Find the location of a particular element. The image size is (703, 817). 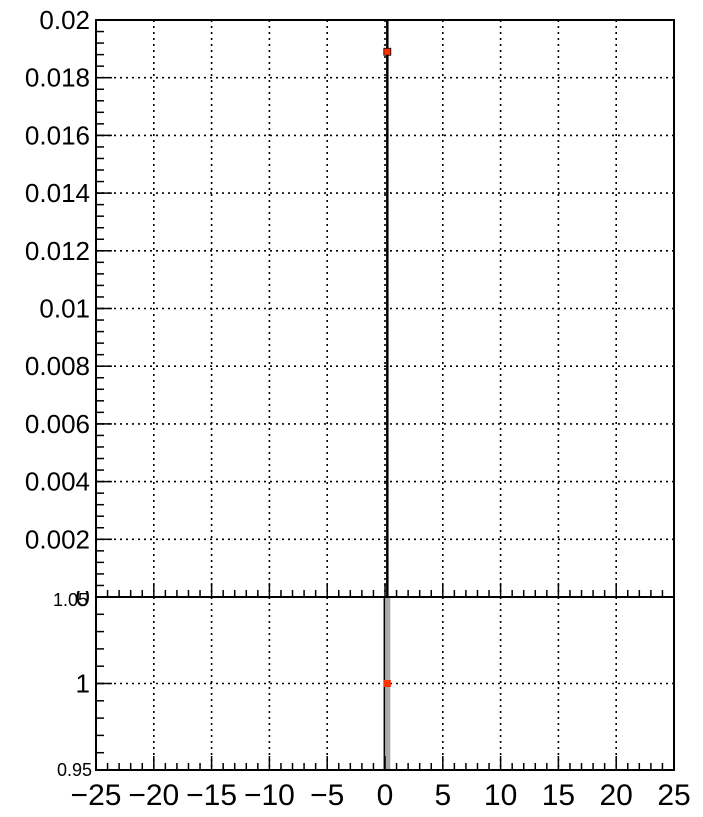

ratio-x-ticks is located at coordinates (385, 763).